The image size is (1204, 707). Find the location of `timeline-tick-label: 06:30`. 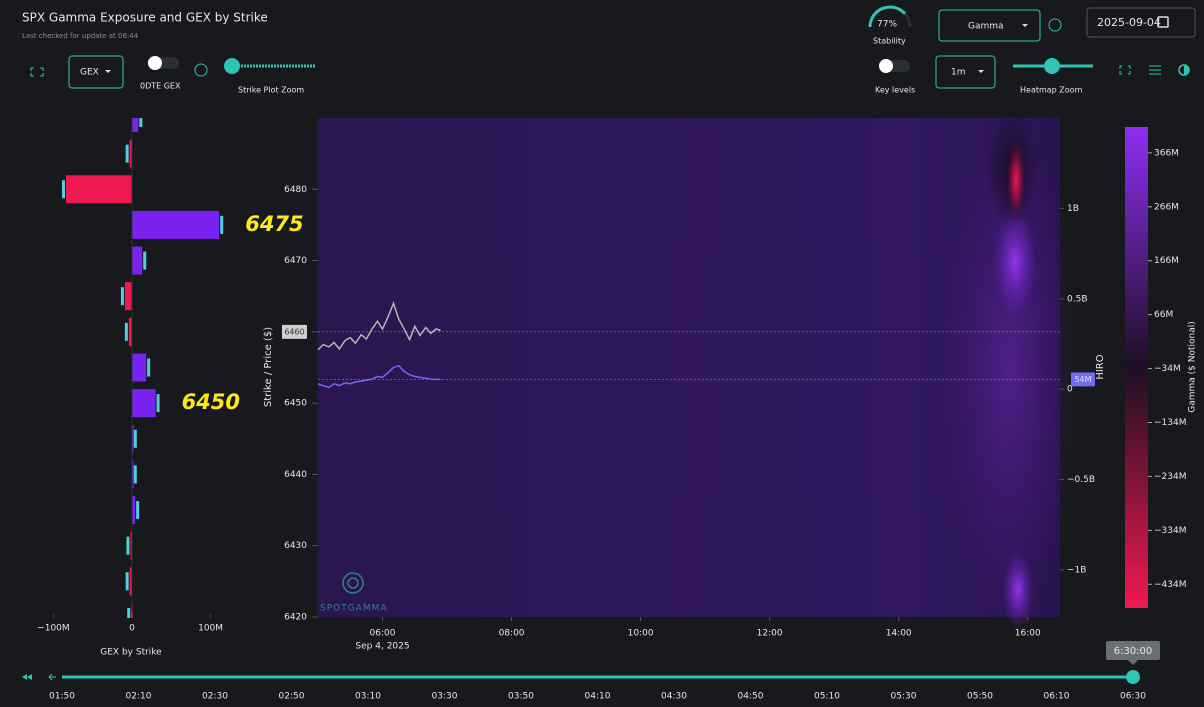

timeline-tick-label: 06:30 is located at coordinates (1133, 697).